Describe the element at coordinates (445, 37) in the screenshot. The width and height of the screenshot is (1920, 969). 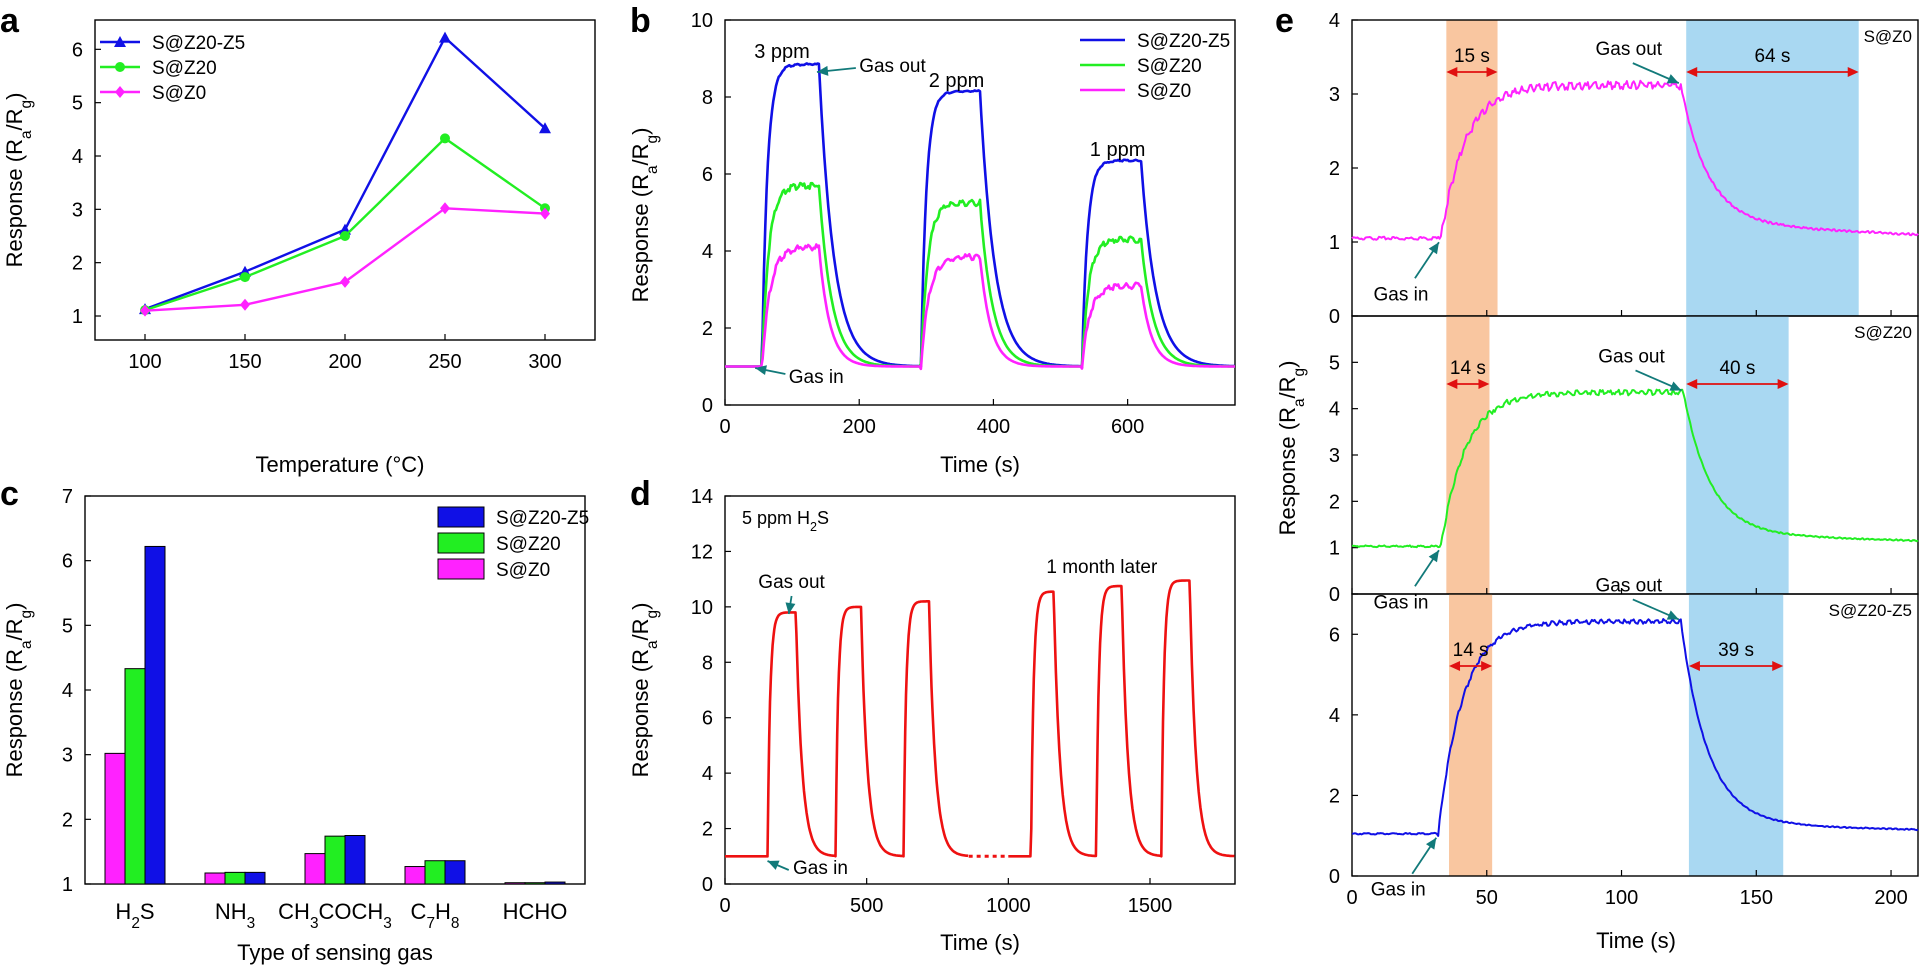
I see `a-point-S@Z20-Z5` at that location.